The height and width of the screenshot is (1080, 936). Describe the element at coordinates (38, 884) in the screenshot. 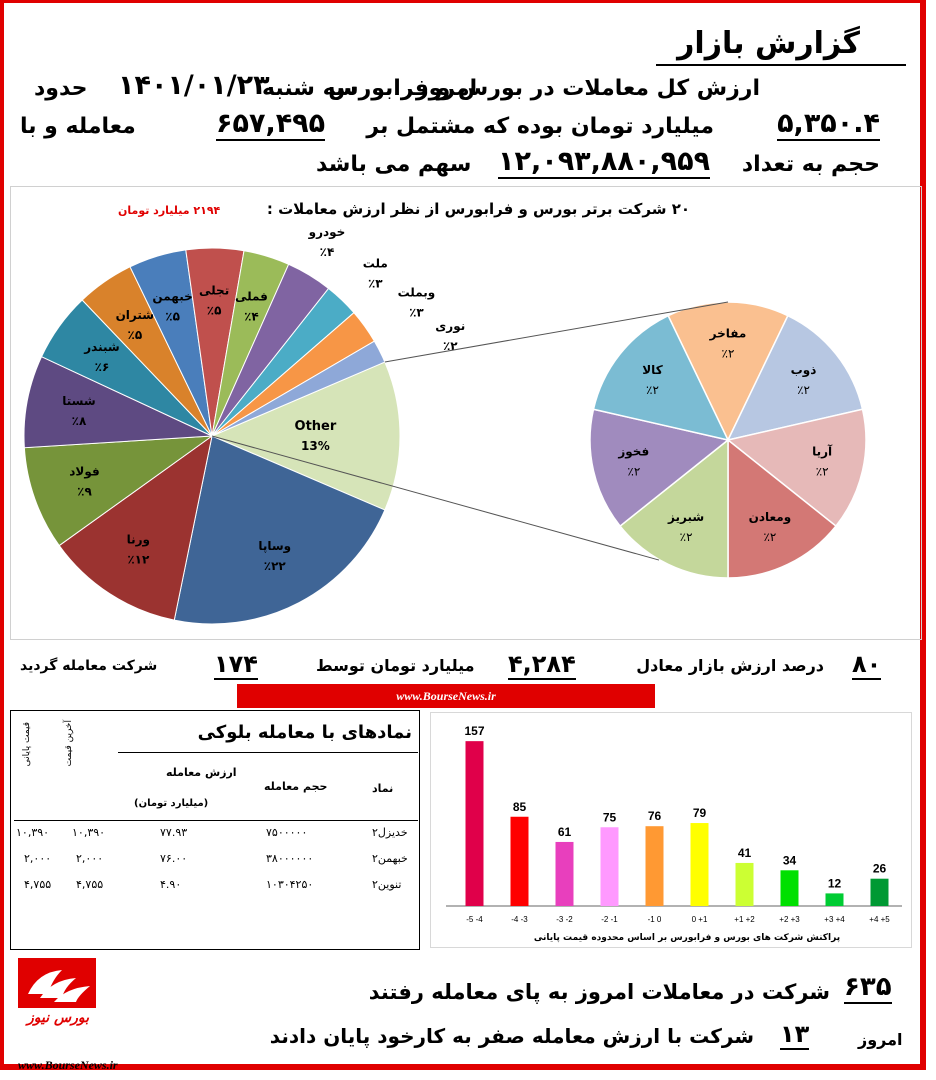

I see `row-final: ۴,۷۵۵` at that location.